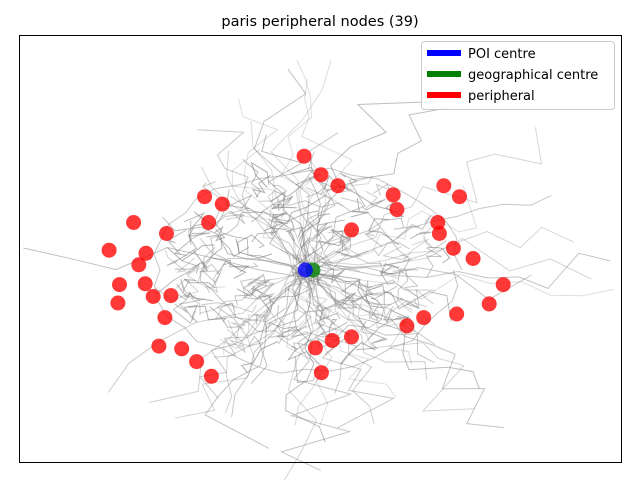 This screenshot has width=640, height=480. Describe the element at coordinates (518, 75) in the screenshot. I see `legend-box` at that location.